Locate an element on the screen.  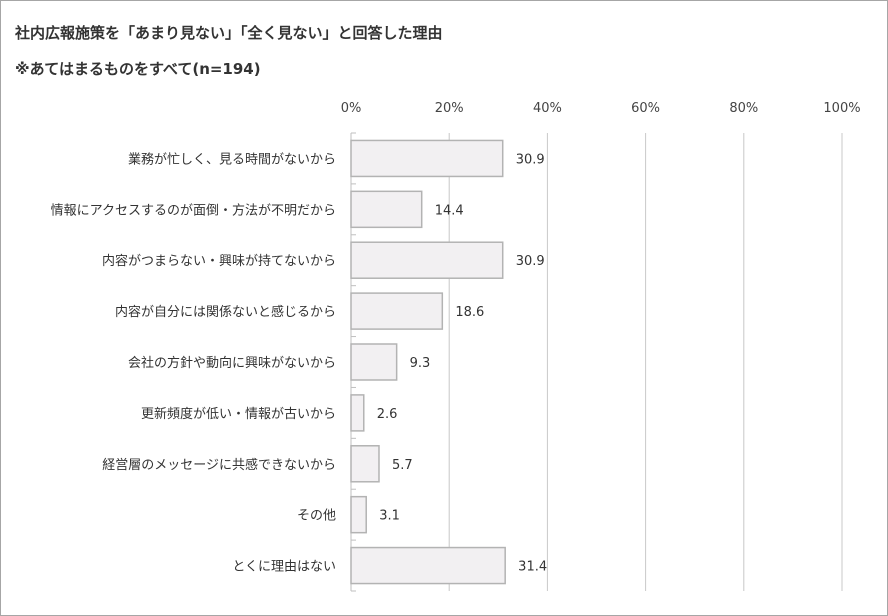
data-label: 9.3 is located at coordinates (420, 363).